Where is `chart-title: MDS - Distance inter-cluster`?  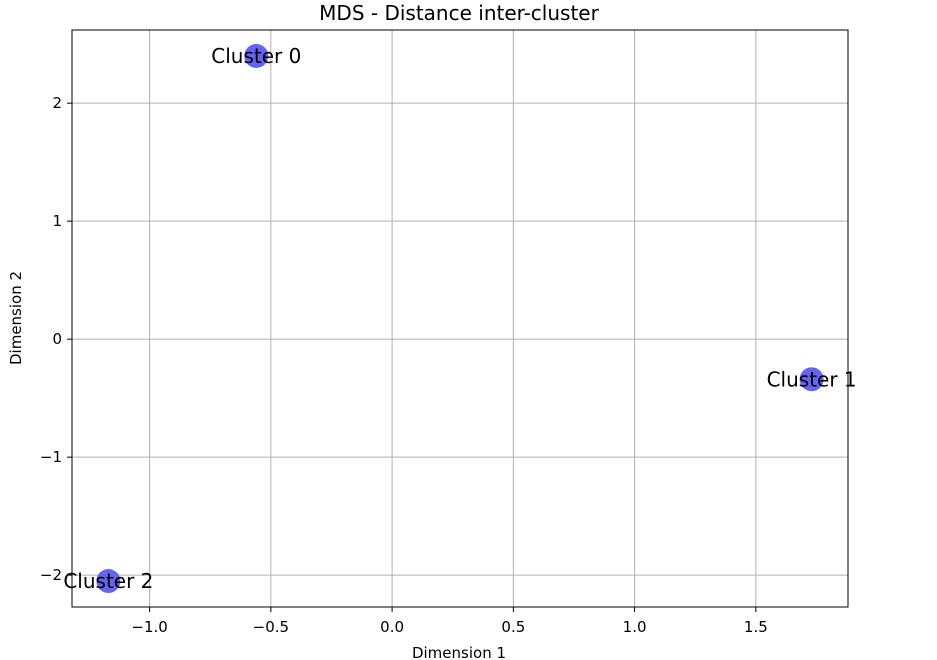 chart-title: MDS - Distance inter-cluster is located at coordinates (459, 13).